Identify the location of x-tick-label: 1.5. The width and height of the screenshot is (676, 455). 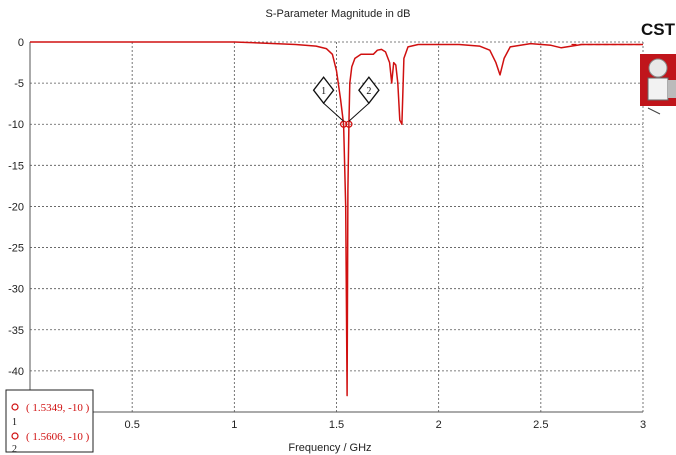
(336, 425).